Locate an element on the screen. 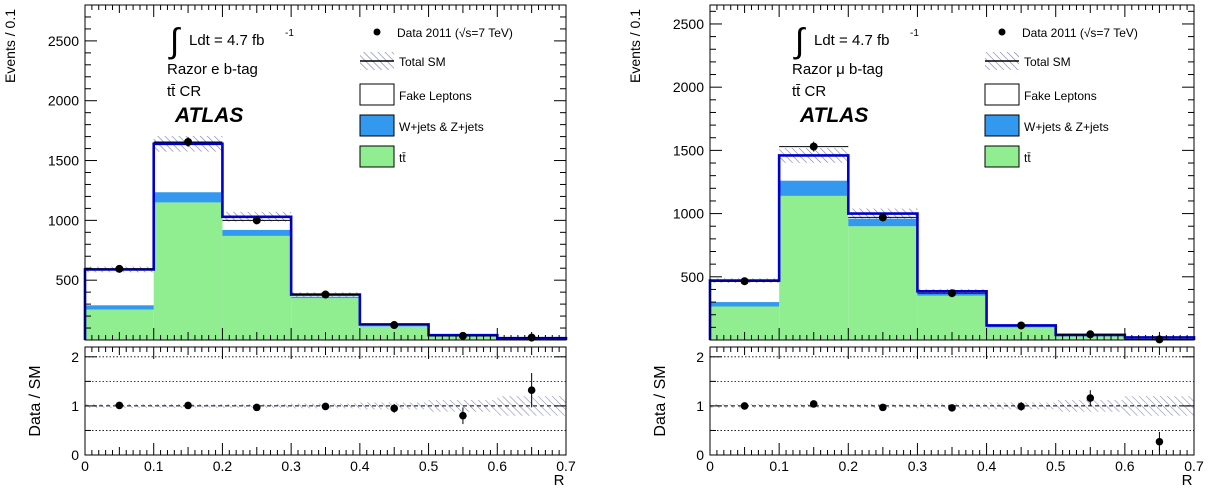 The image size is (1213, 488). lumi-exponent: -1 is located at coordinates (914, 33).